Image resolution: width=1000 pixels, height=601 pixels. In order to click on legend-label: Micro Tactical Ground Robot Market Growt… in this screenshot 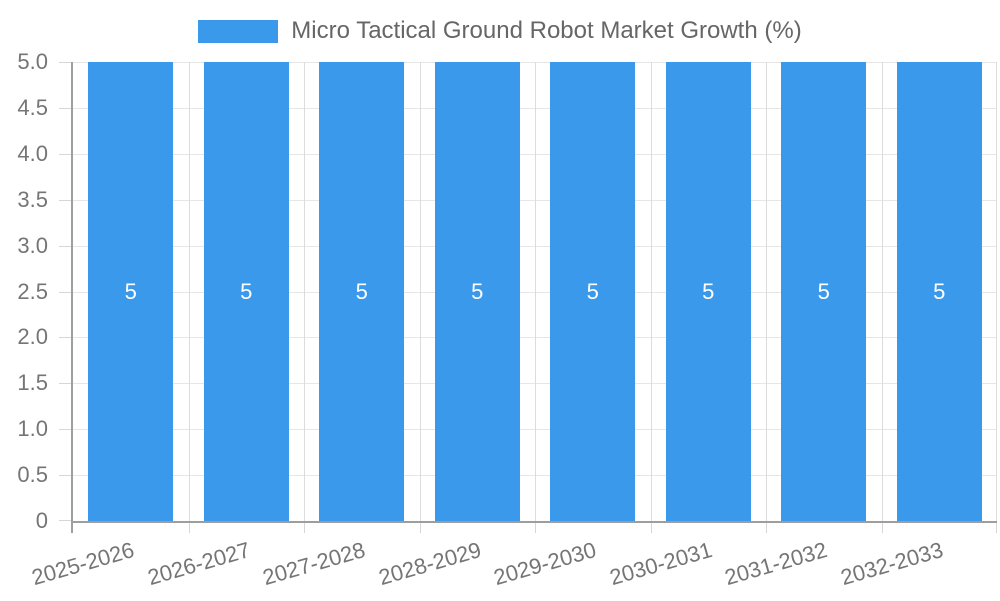, I will do `click(546, 30)`.